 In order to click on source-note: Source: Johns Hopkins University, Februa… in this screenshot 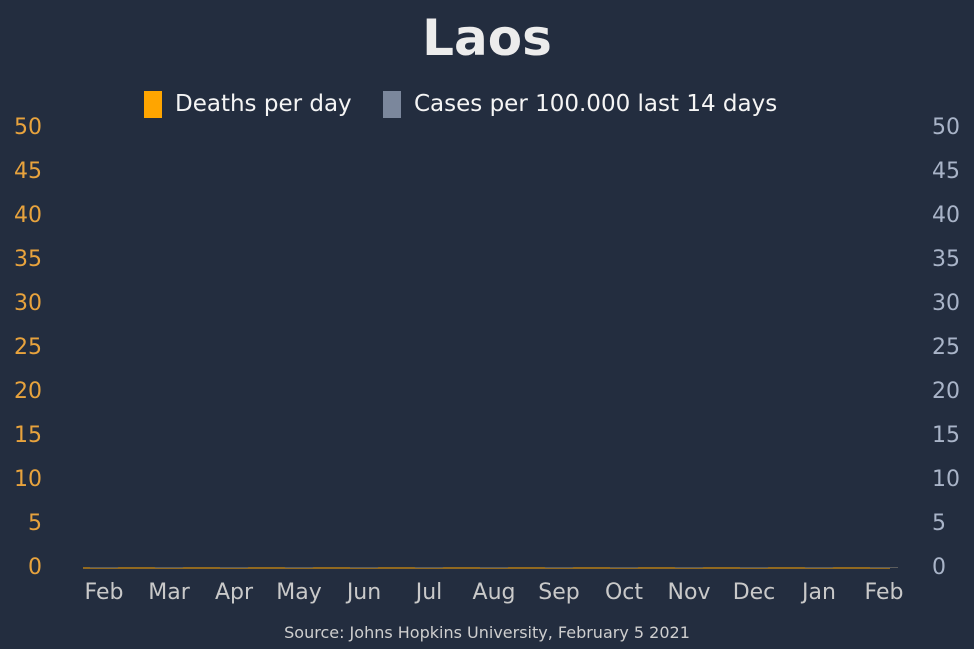, I will do `click(487, 632)`.